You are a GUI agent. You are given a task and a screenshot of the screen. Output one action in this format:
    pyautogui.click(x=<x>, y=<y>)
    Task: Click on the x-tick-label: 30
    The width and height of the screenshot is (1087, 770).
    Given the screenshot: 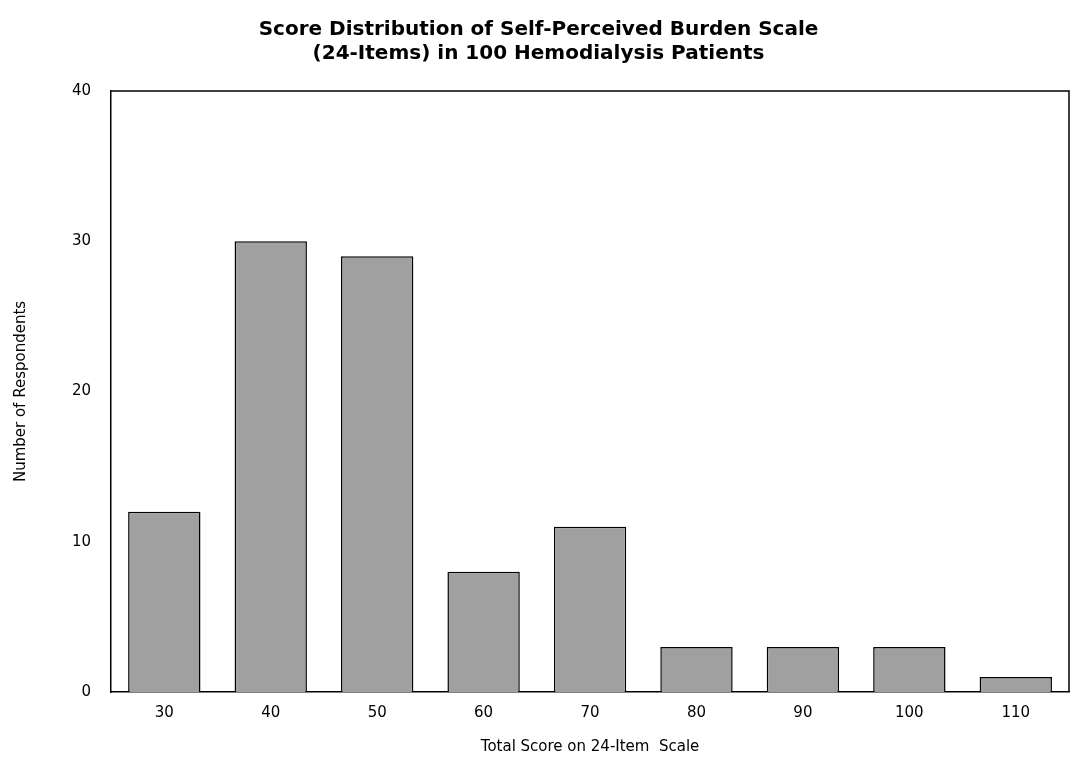 What is the action you would take?
    pyautogui.click(x=164, y=711)
    